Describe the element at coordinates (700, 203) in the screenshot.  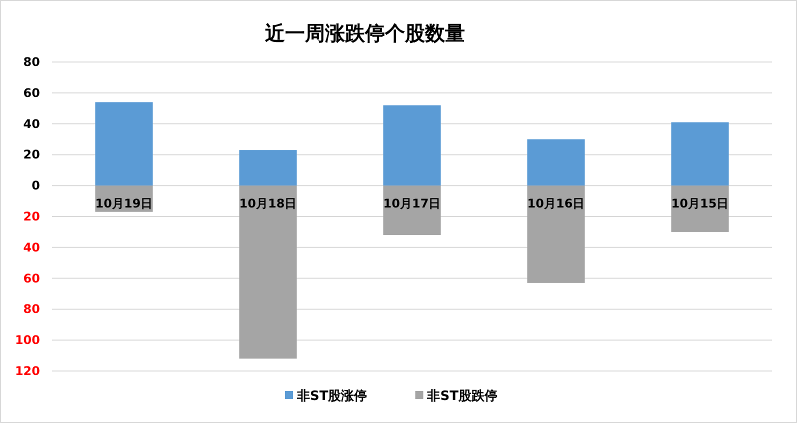
I see `x-tick-label: 10月15日` at that location.